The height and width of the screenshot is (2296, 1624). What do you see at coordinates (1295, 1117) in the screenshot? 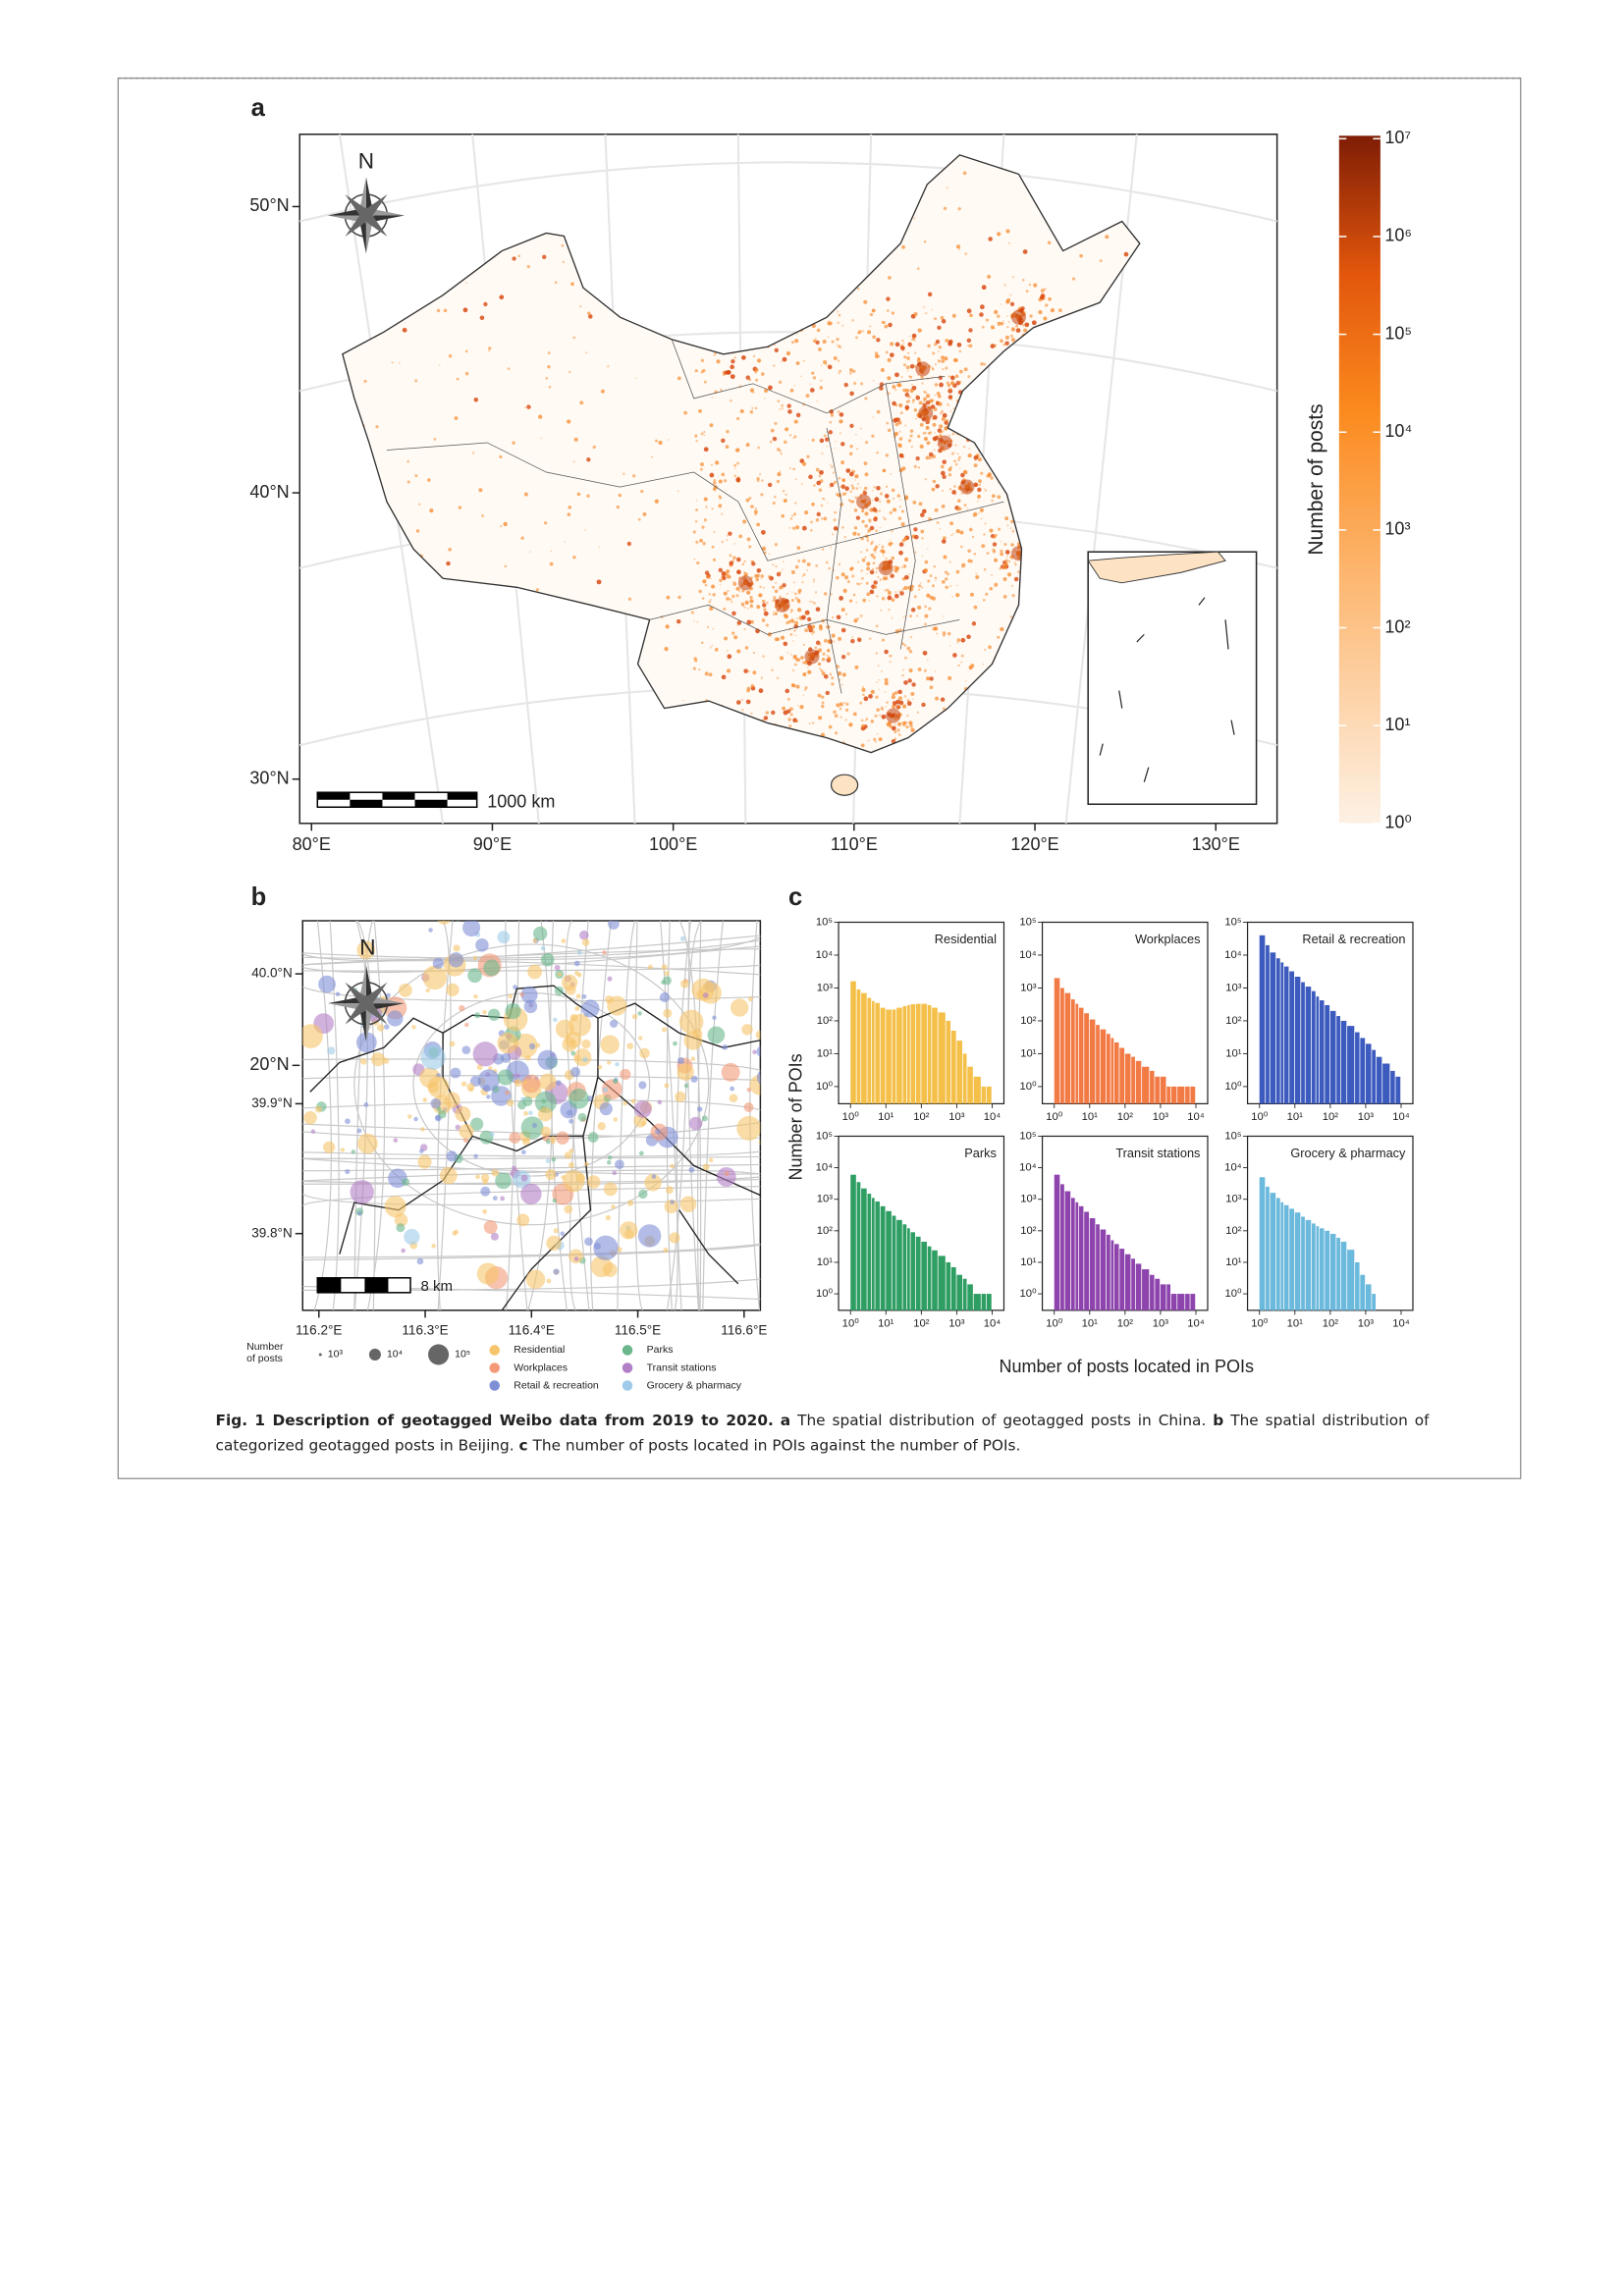
I see `x-tick-label: 10¹` at bounding box center [1295, 1117].